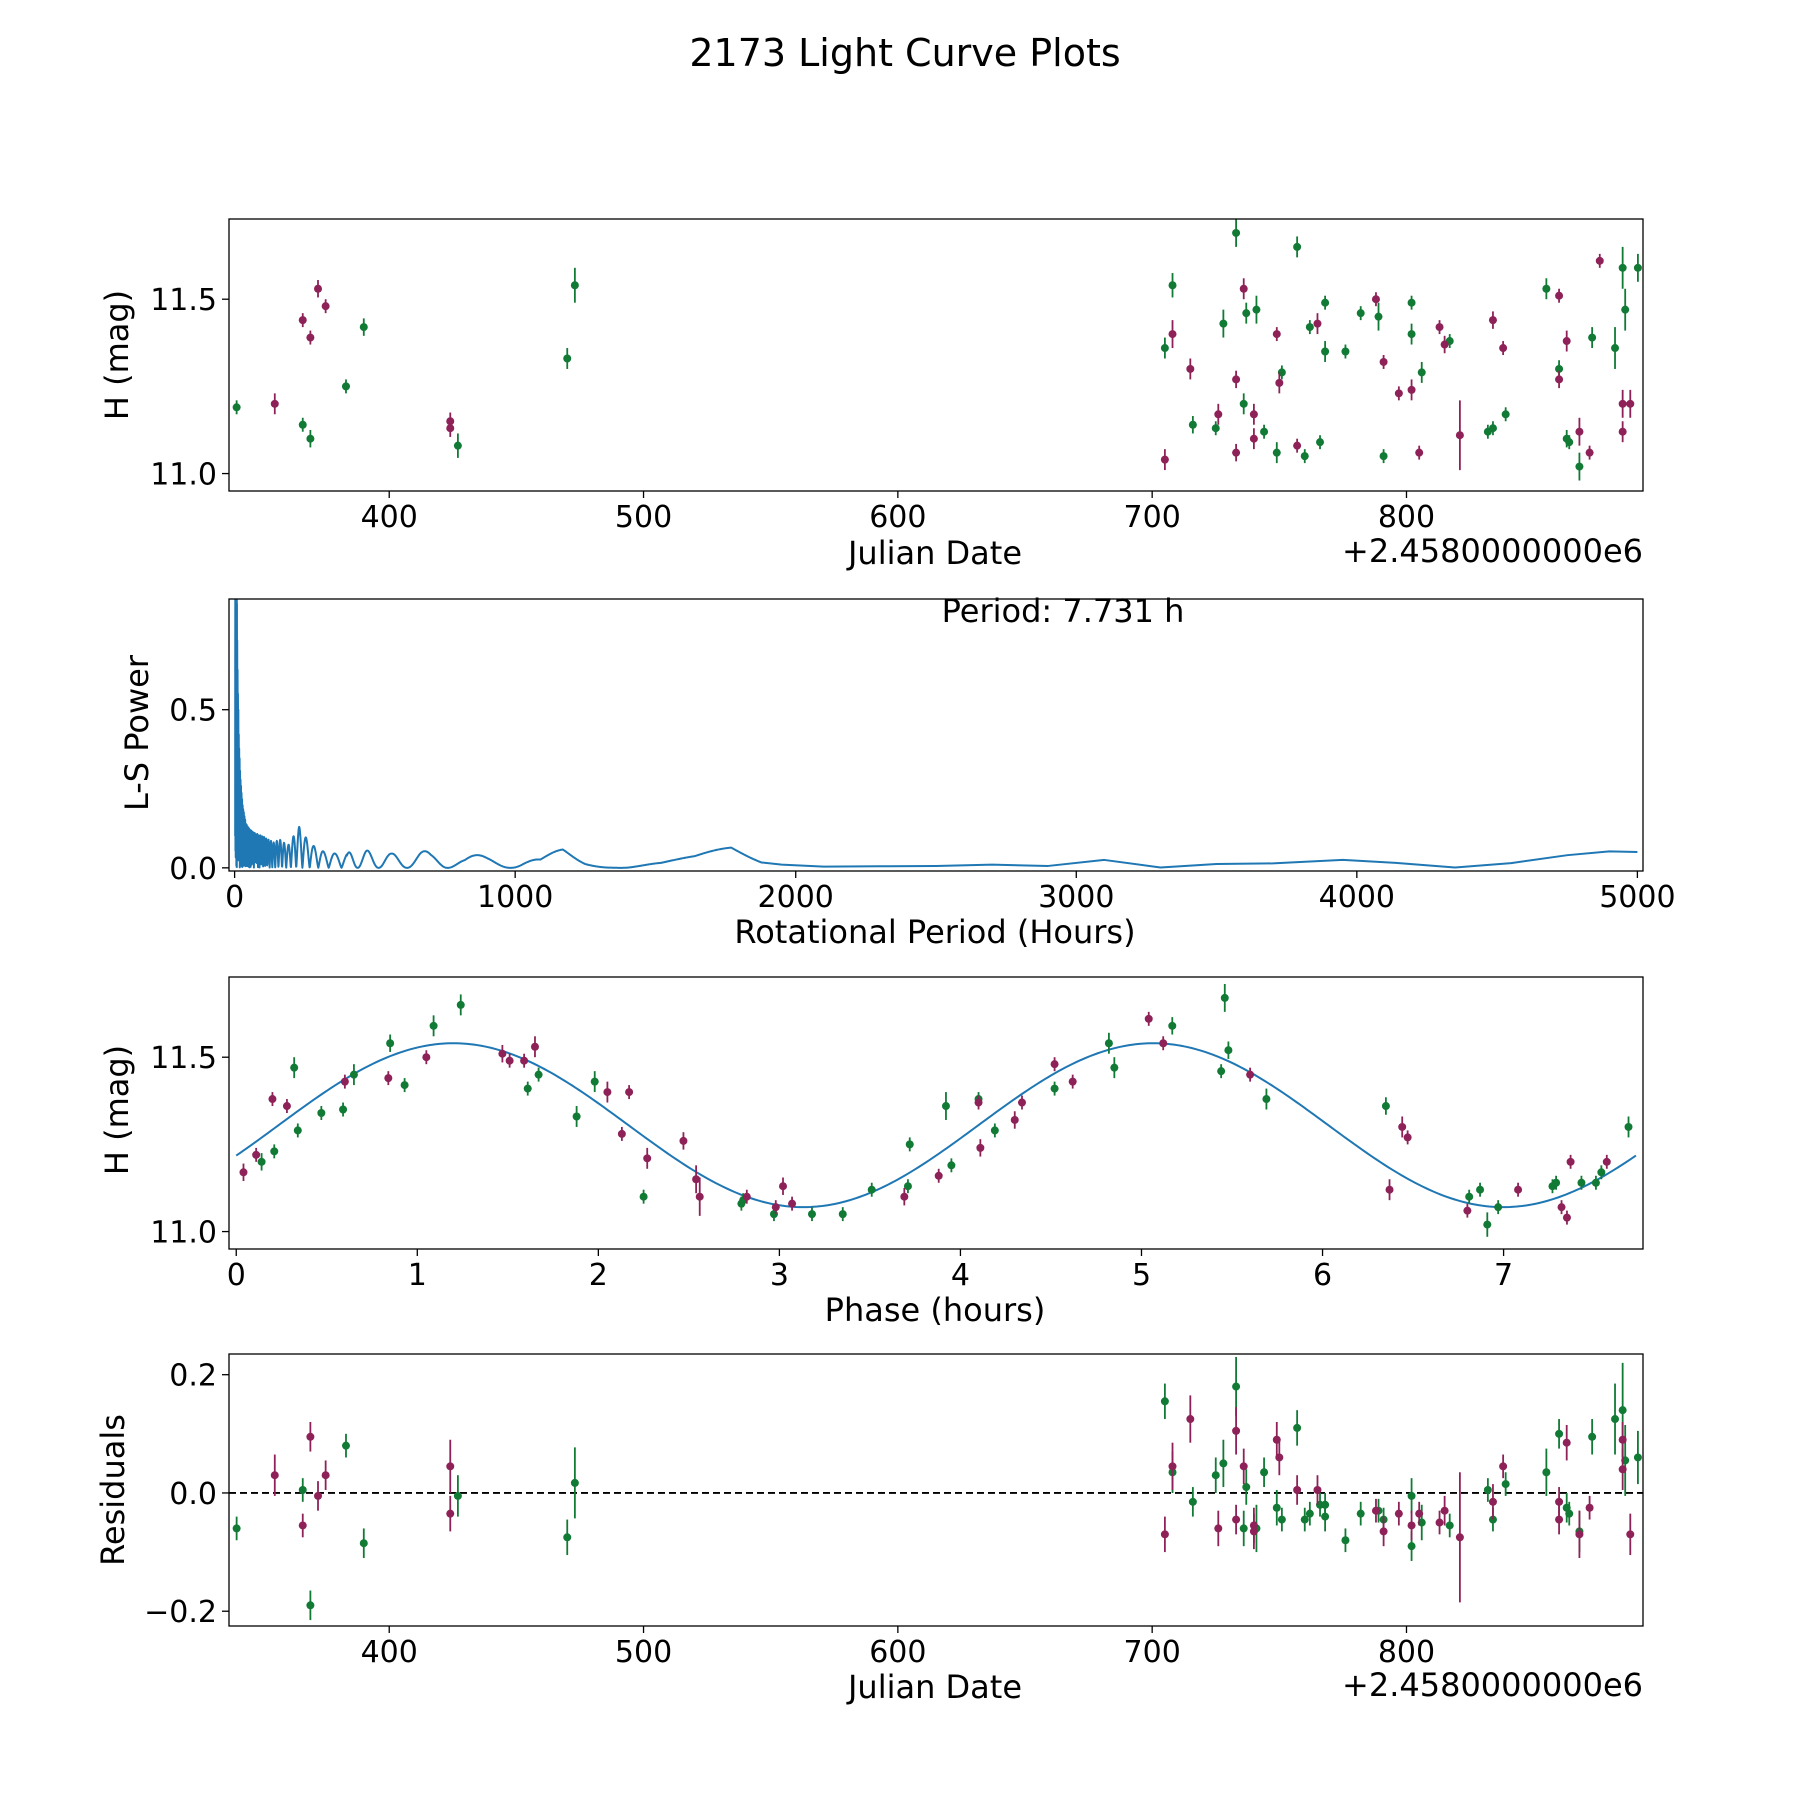 The height and width of the screenshot is (1800, 1800). What do you see at coordinates (113, 1490) in the screenshot?
I see `residuals-ylabel: Residuals` at bounding box center [113, 1490].